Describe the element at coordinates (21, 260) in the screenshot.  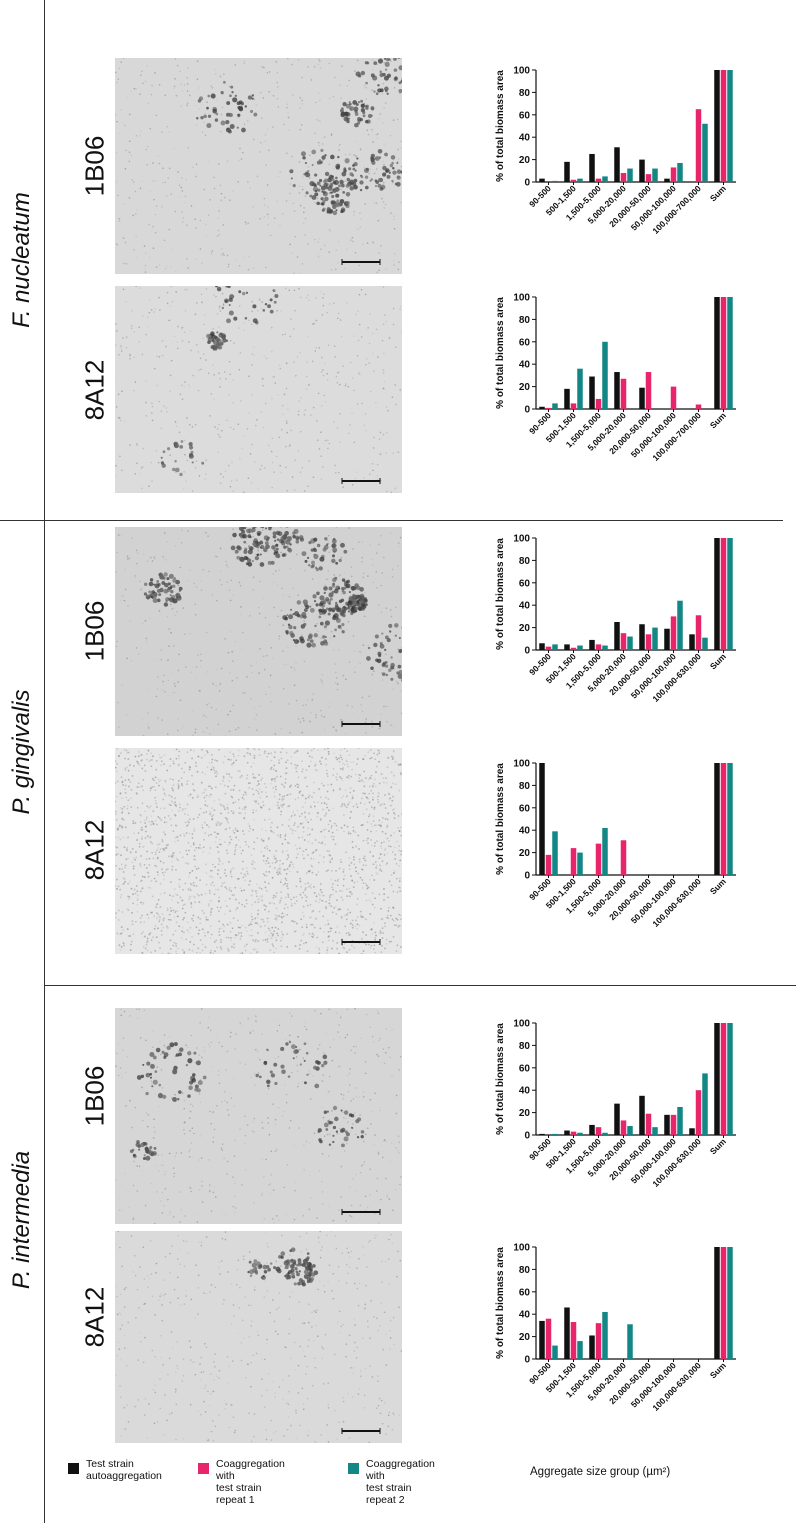
I see `species-label-f-nucleatum: F. nucleatum` at that location.